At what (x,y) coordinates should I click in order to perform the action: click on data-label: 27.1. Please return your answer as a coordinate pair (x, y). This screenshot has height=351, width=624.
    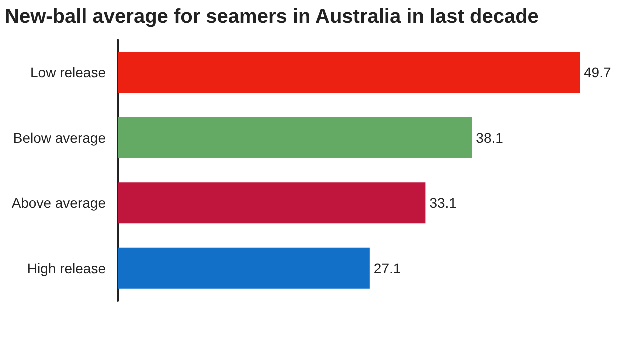
    Looking at the image, I should click on (388, 268).